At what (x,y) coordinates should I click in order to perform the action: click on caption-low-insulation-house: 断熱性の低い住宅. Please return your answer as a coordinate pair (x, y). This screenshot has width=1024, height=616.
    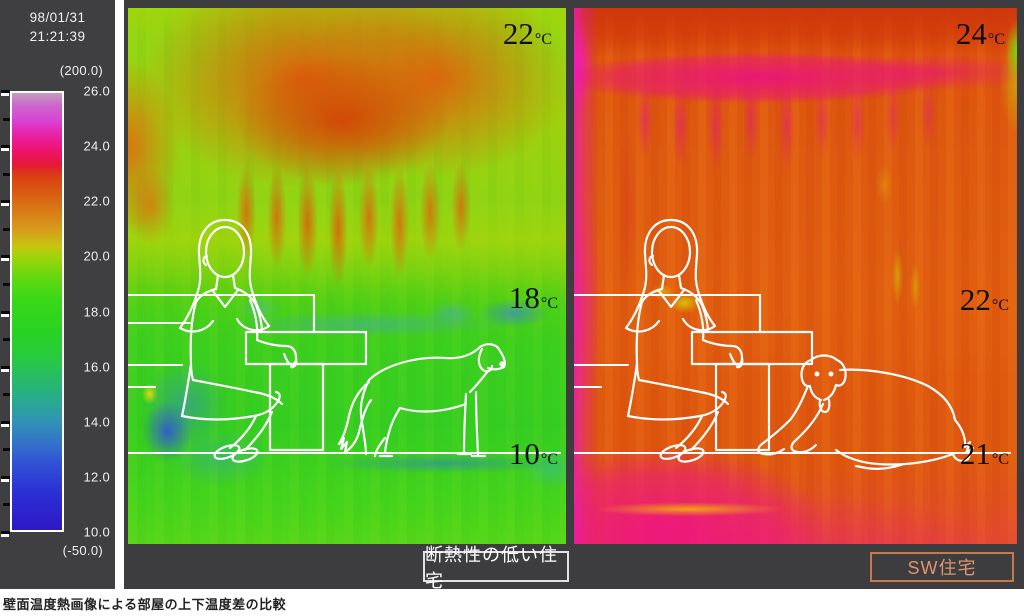
    Looking at the image, I should click on (496, 568).